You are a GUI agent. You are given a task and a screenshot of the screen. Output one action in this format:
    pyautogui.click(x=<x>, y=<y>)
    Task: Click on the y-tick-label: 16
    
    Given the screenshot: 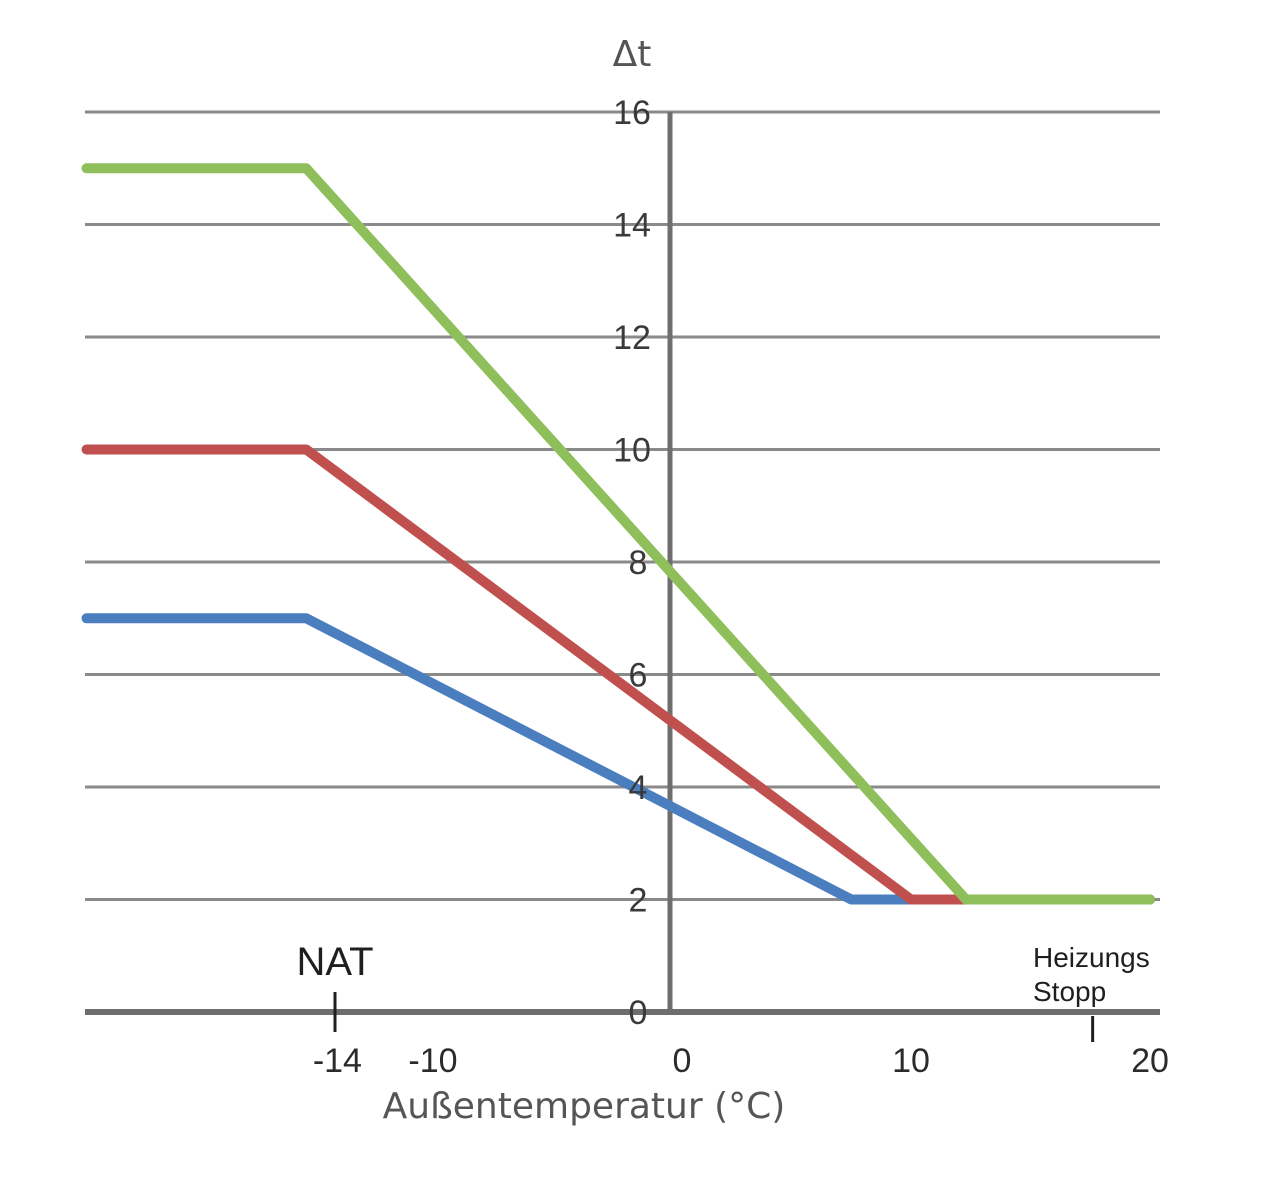 What is the action you would take?
    pyautogui.click(x=632, y=113)
    